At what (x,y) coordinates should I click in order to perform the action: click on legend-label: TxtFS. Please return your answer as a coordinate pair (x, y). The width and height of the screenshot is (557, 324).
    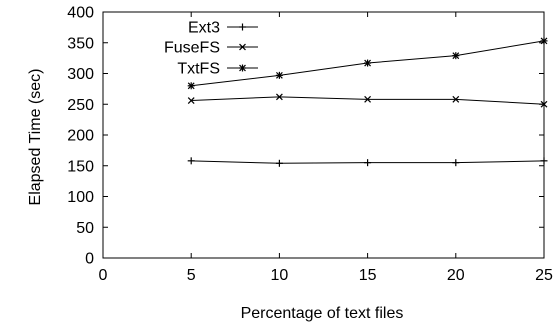
    Looking at the image, I should click on (198, 69).